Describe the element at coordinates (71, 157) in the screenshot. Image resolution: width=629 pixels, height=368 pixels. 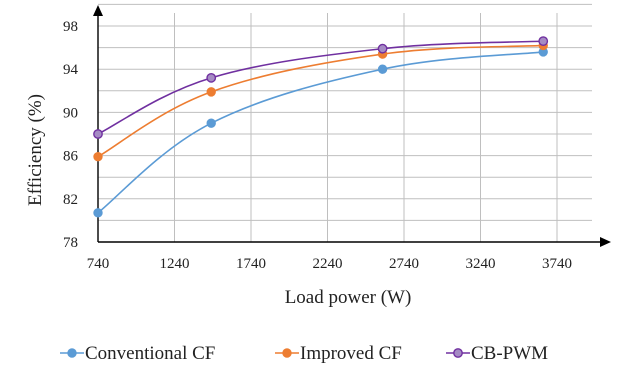
I see `y-tick-label: 86` at that location.